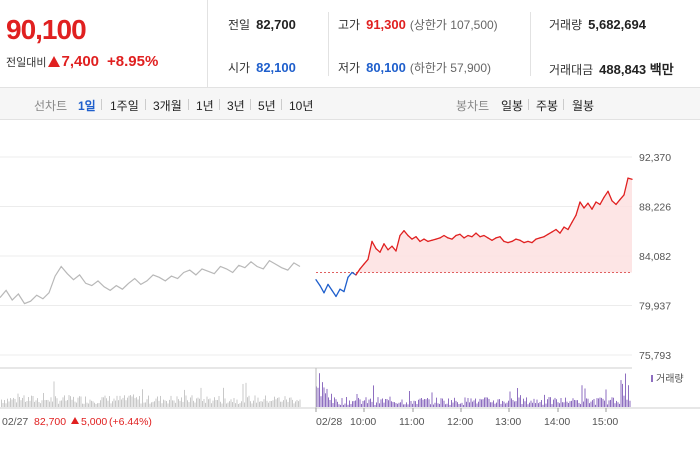 This screenshot has height=450, width=700. What do you see at coordinates (236, 106) in the screenshot?
I see `period-3y-button: 3년` at bounding box center [236, 106].